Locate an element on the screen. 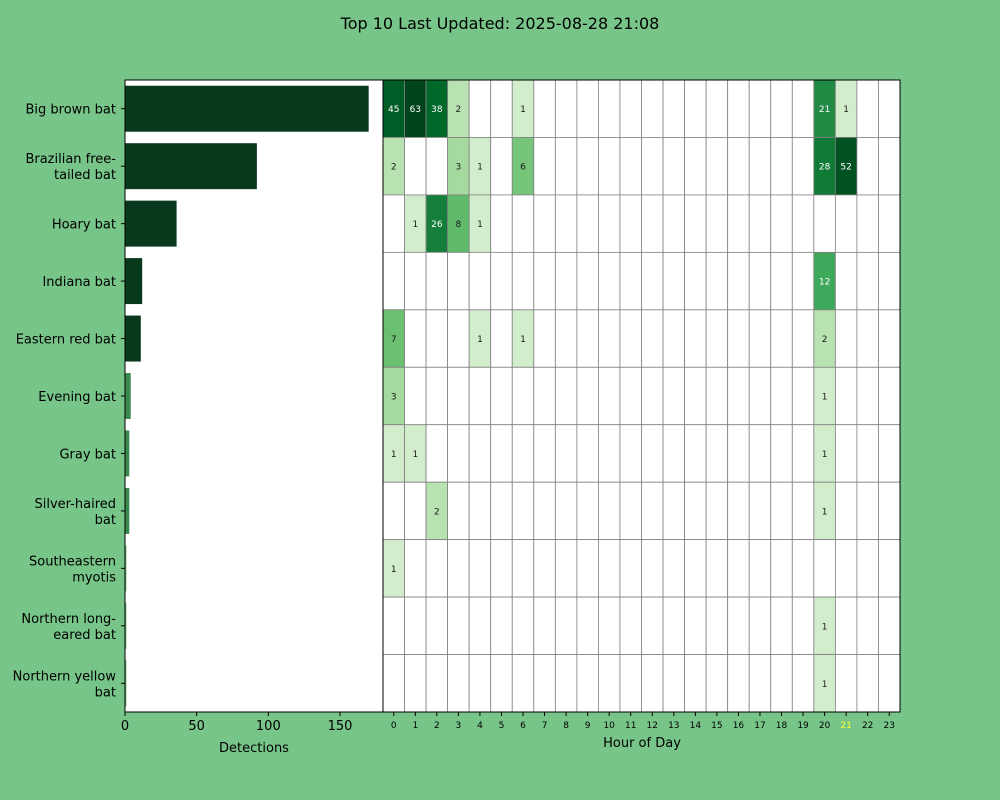 The height and width of the screenshot is (800, 1000). bar-category-label: Silver-haired is located at coordinates (76, 504).